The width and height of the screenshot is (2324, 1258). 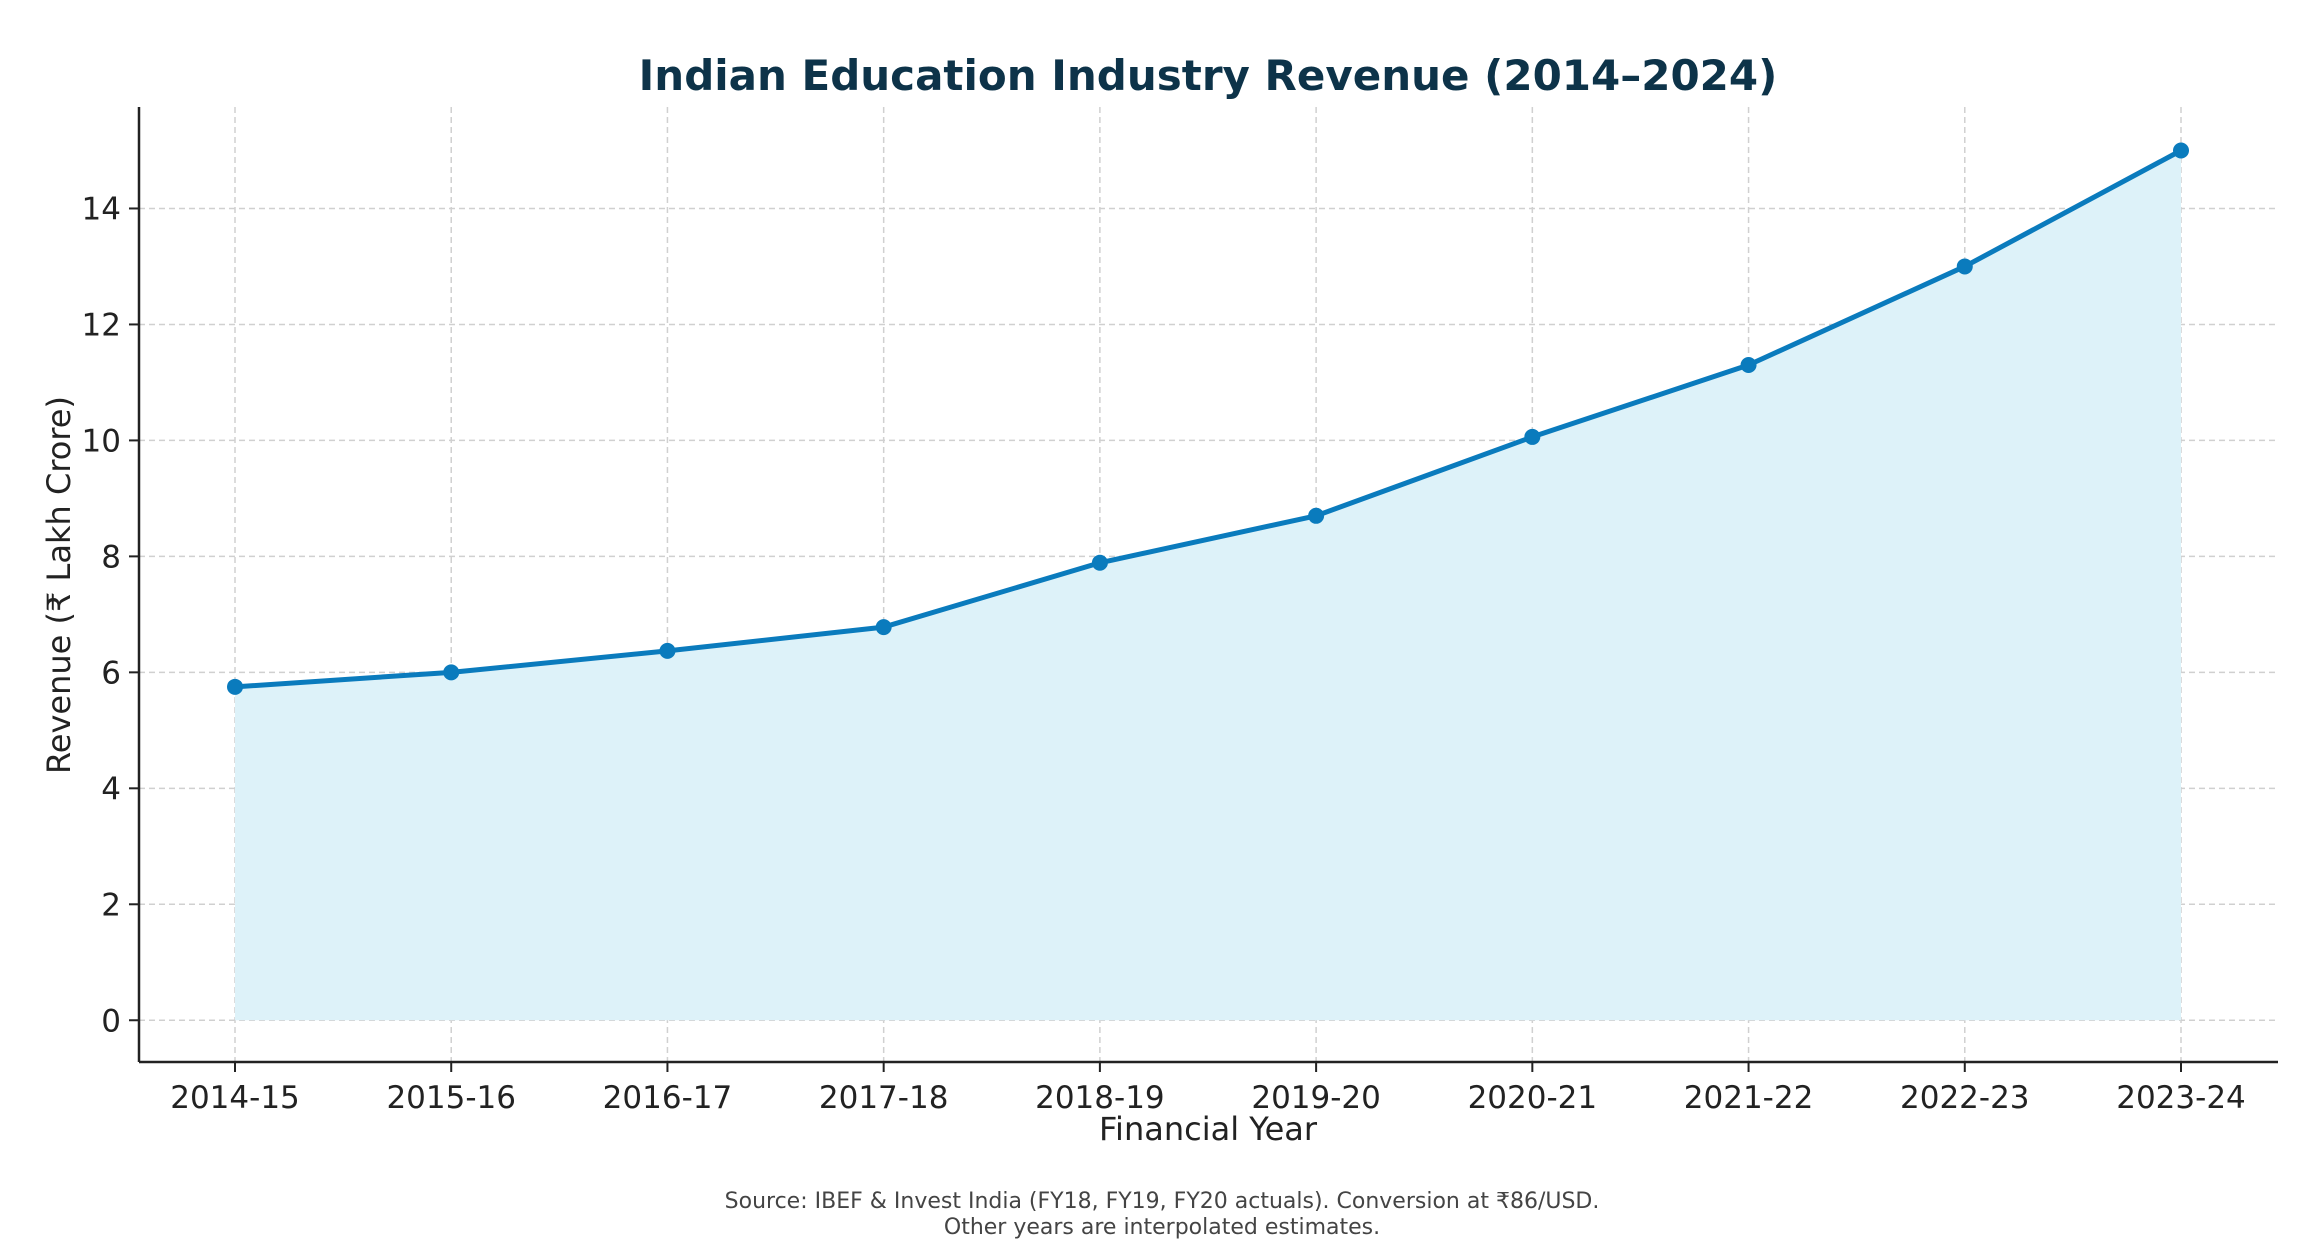 I want to click on y-tick-label: 14, so click(x=101, y=209).